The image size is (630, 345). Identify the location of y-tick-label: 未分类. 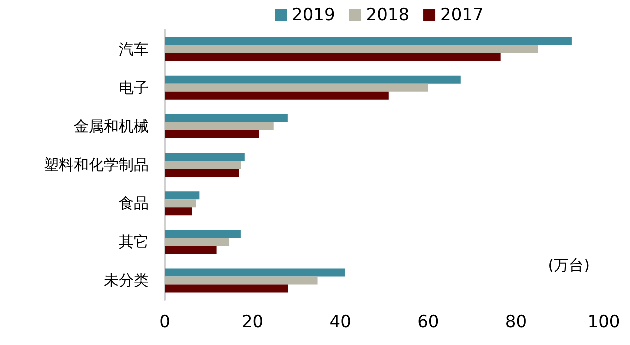
(126, 281).